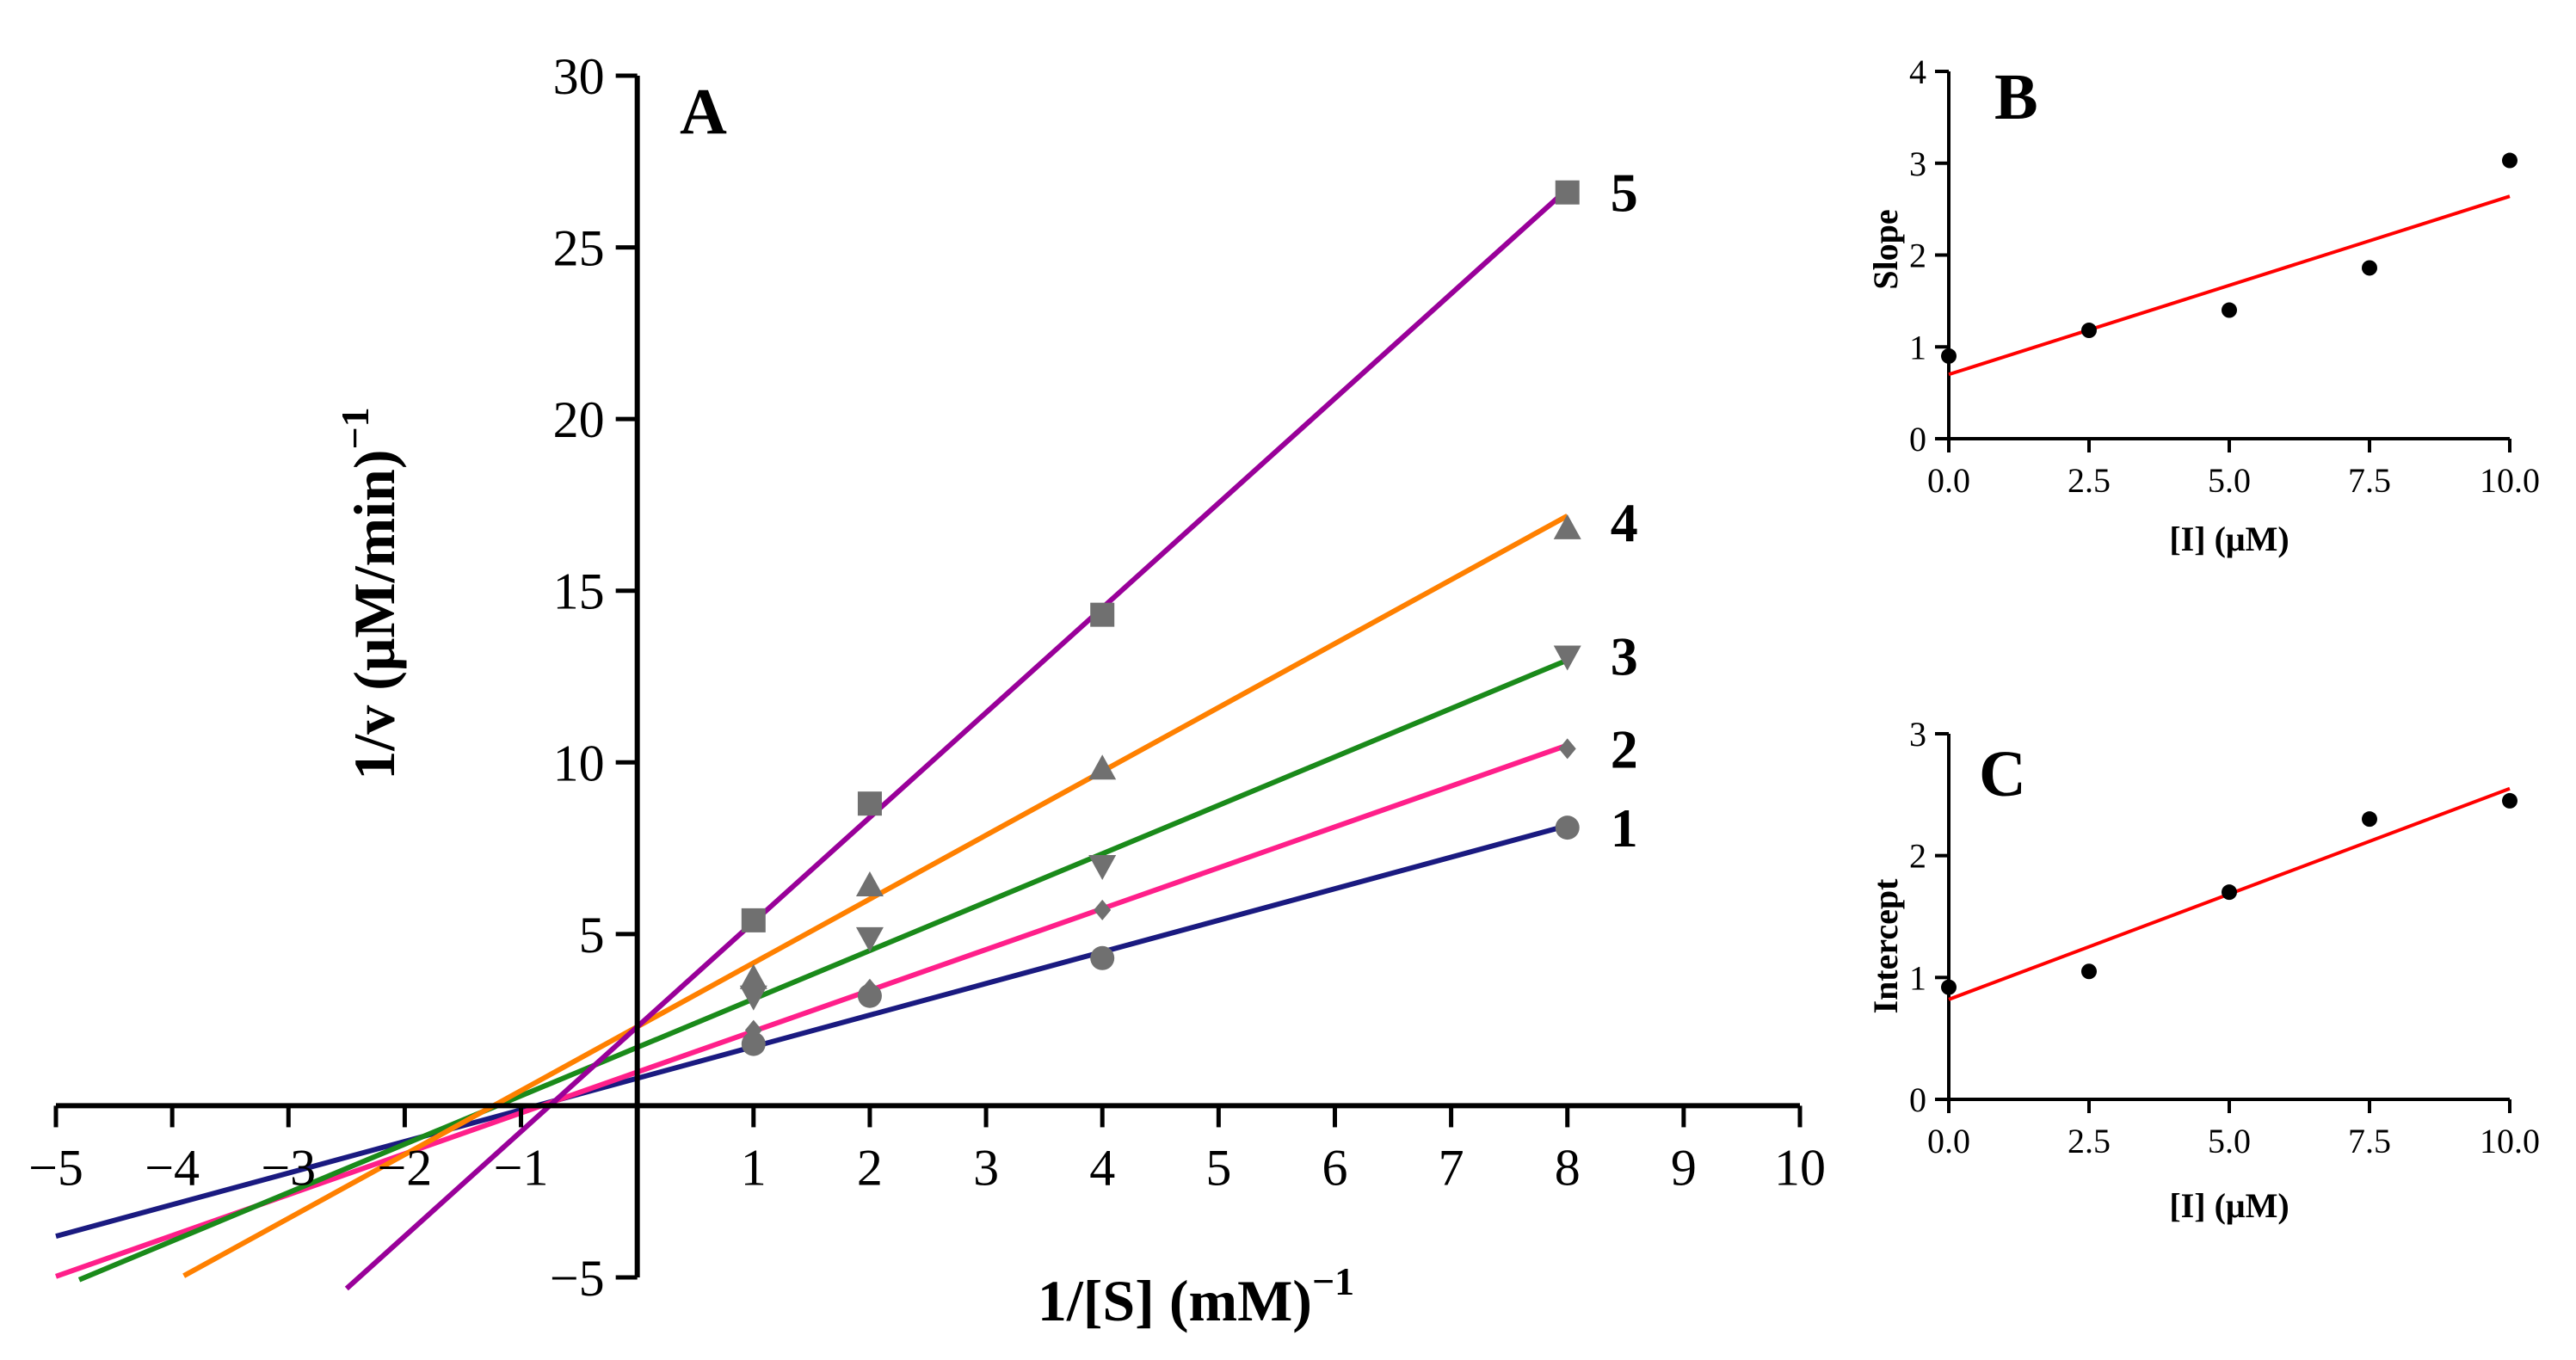 The height and width of the screenshot is (1360, 2576). Describe the element at coordinates (592, 935) in the screenshot. I see `y-tick-label: 5` at that location.